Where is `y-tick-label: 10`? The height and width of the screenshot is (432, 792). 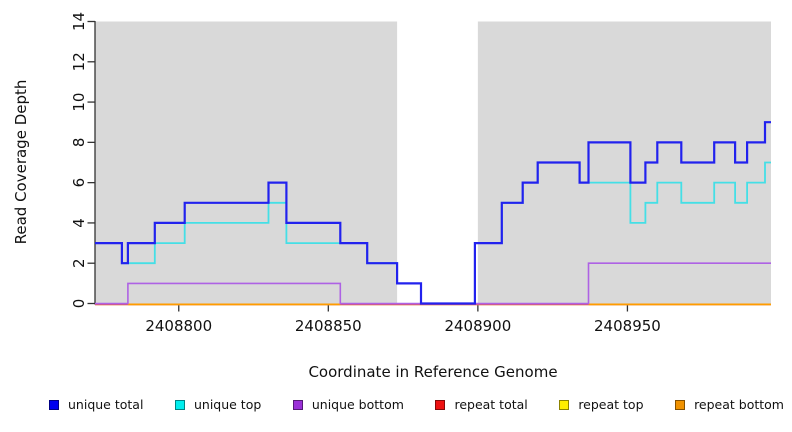 y-tick-label: 10 is located at coordinates (79, 102).